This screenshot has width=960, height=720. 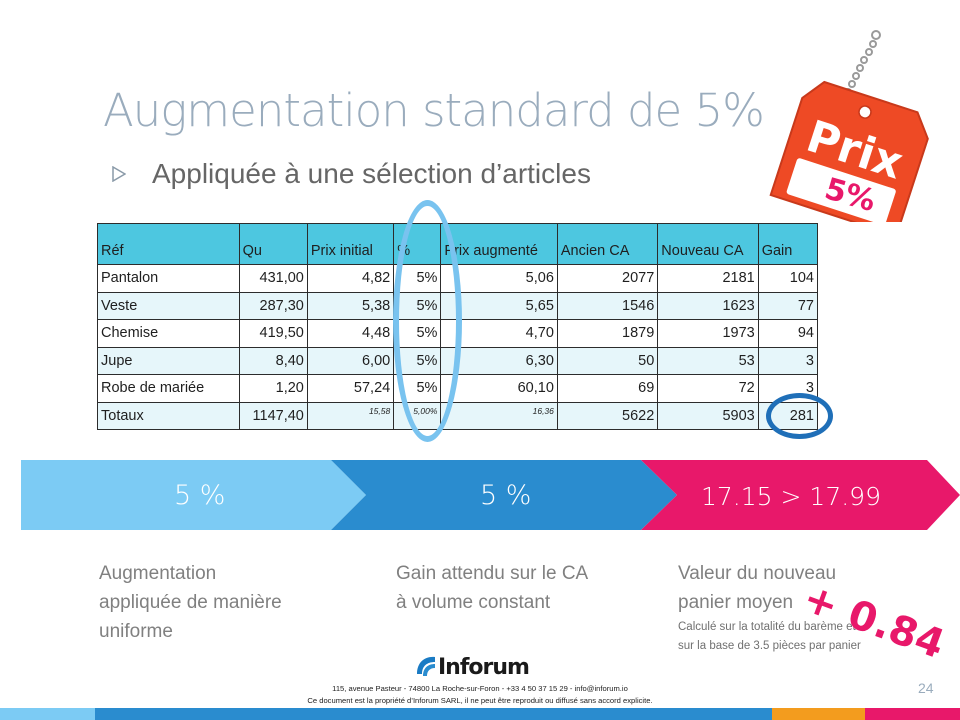 What do you see at coordinates (168, 278) in the screenshot?
I see `cell-ref: Pantalon` at bounding box center [168, 278].